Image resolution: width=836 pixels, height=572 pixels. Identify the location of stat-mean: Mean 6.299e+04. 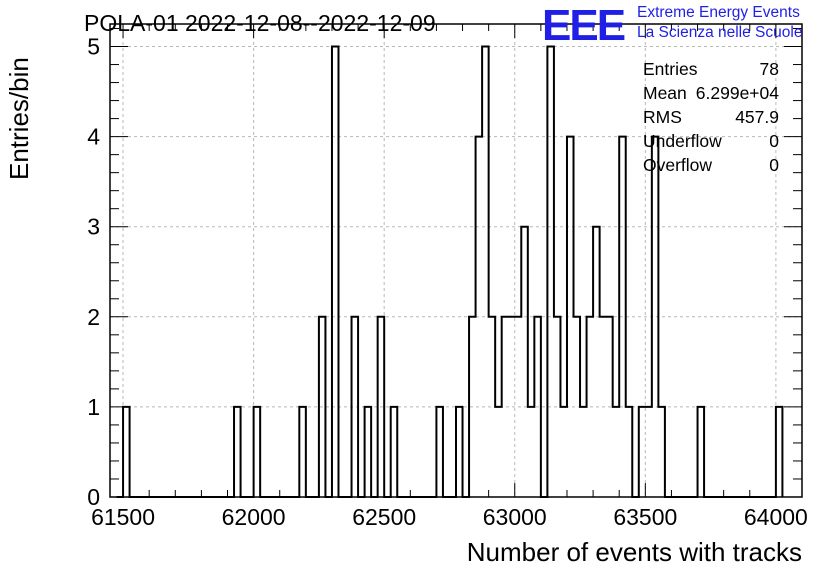
(711, 95).